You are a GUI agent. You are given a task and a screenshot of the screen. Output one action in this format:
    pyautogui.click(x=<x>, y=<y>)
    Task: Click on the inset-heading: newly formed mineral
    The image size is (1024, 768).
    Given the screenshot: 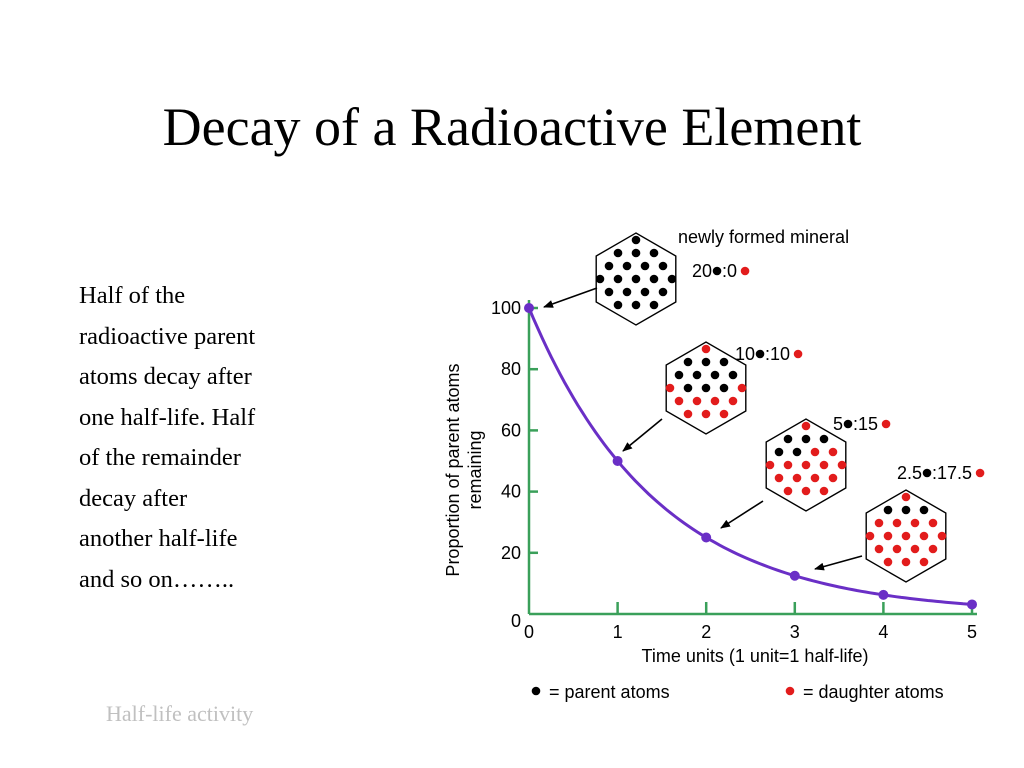 What is the action you would take?
    pyautogui.click(x=763, y=237)
    